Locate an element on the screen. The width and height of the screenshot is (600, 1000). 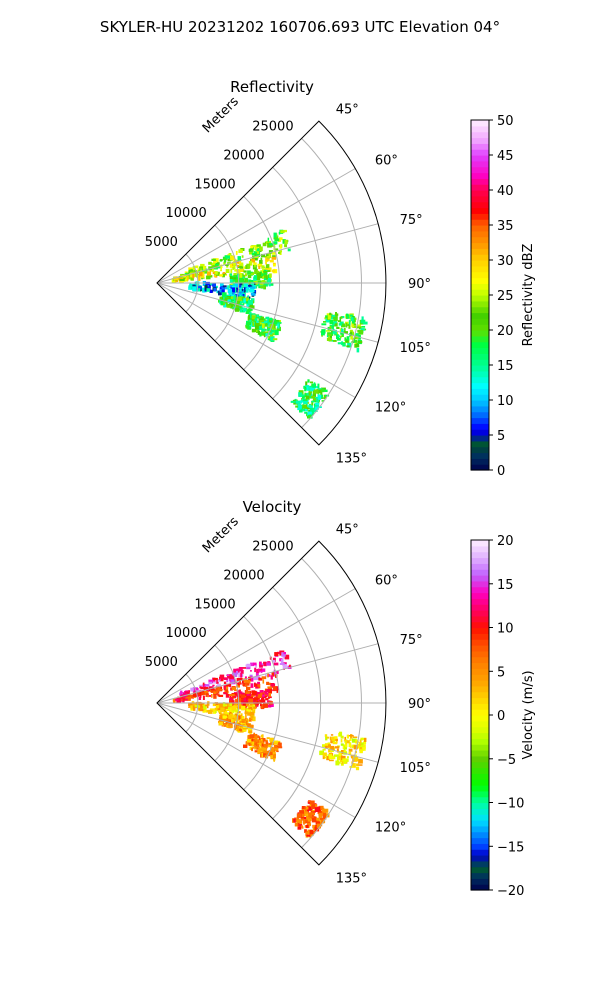
range-tick-label: 20000 is located at coordinates (243, 155).